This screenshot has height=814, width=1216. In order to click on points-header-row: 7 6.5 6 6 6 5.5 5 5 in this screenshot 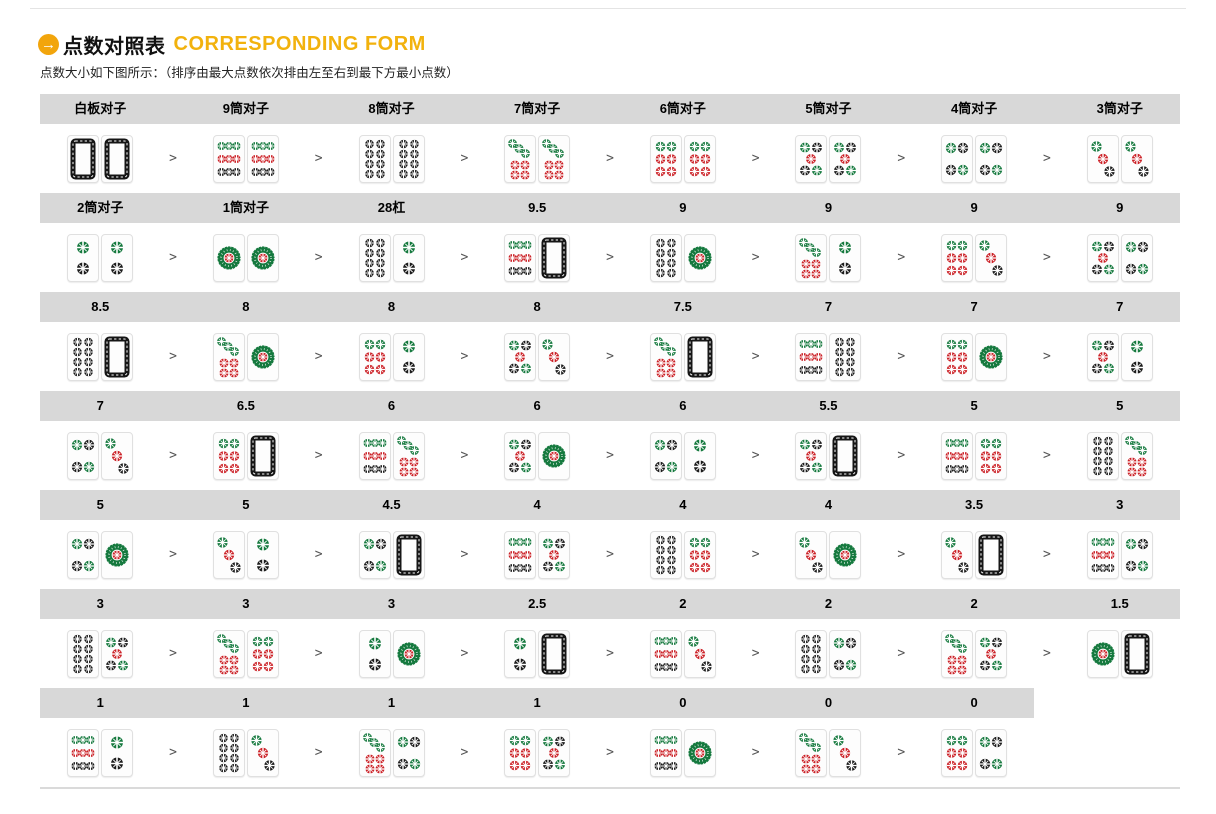, I will do `click(610, 406)`.